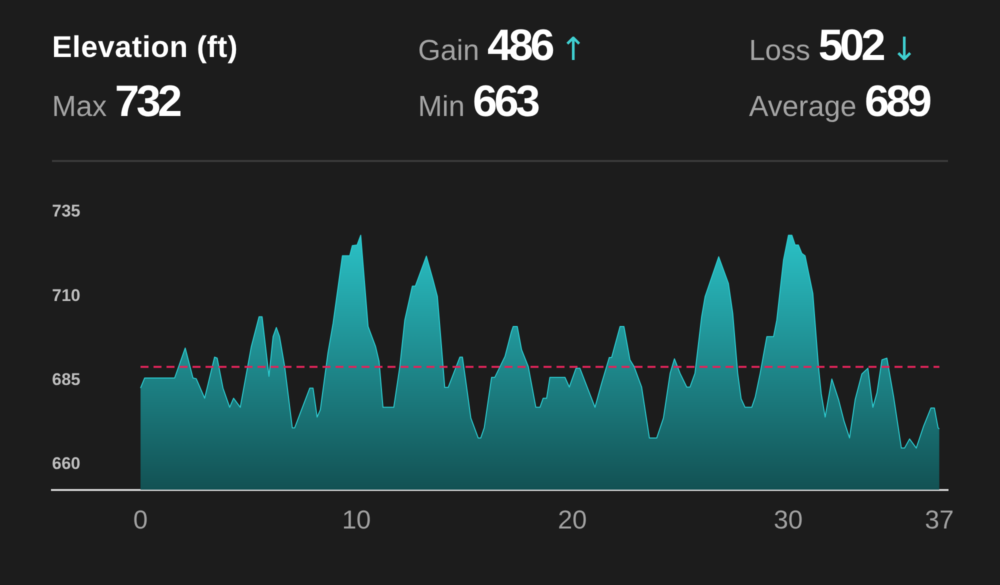  Describe the element at coordinates (66, 211) in the screenshot. I see `y-tick-label: 735` at that location.